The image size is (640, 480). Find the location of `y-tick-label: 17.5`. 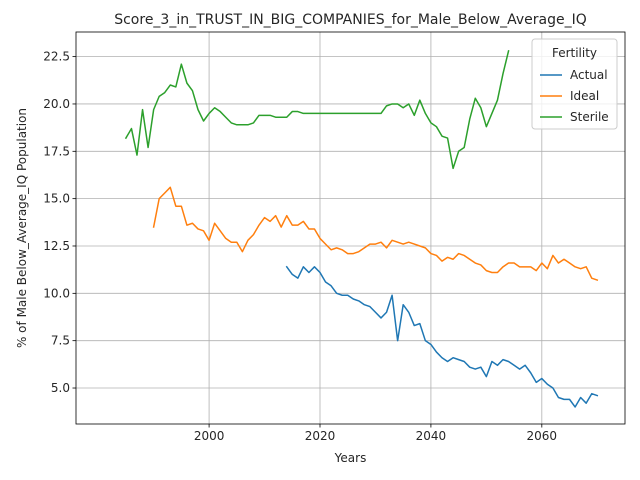

y-tick-label: 17.5 is located at coordinates (56, 151).